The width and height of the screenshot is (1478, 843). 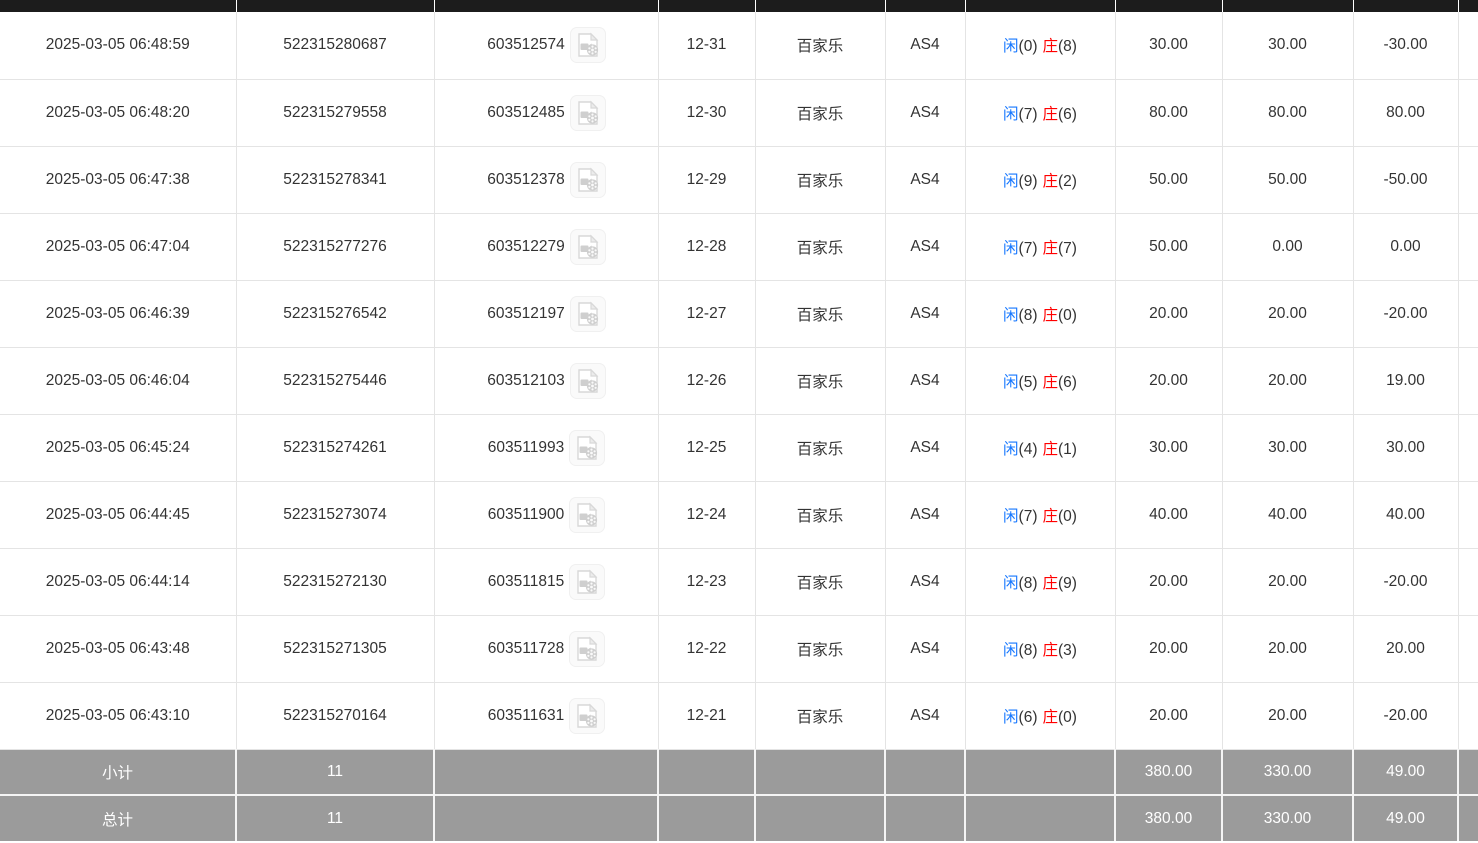 What do you see at coordinates (1288, 515) in the screenshot?
I see `cell-valid-bet: 40.00` at bounding box center [1288, 515].